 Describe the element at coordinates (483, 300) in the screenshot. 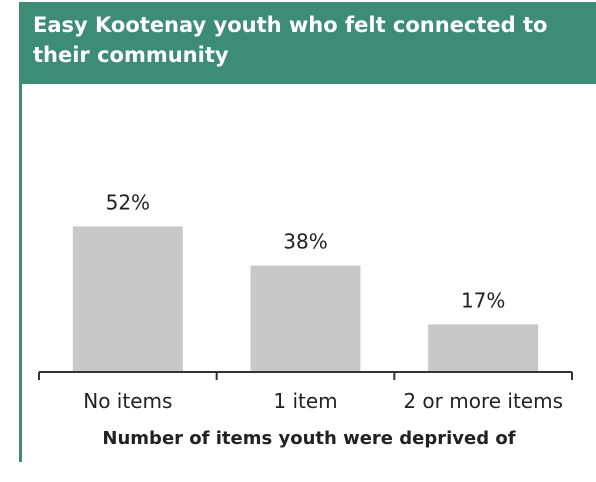

I see `value-label-3: 17%` at that location.